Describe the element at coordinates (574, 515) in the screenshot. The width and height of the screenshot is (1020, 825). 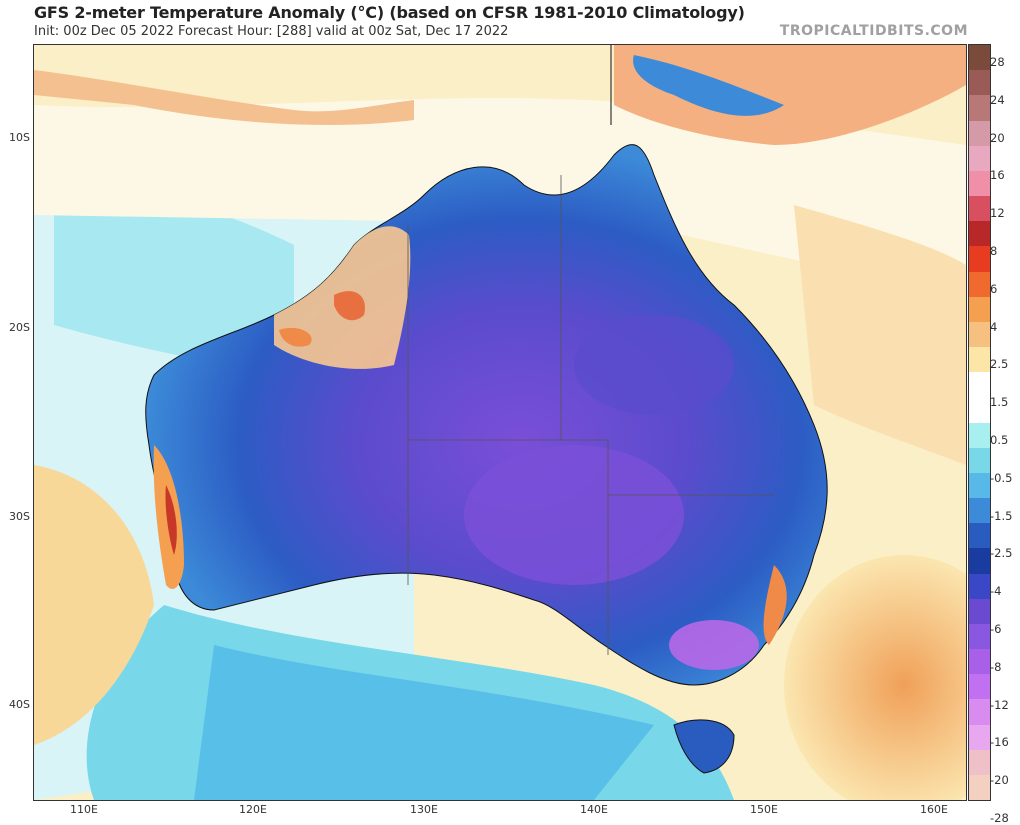
I see `interior-cold-core` at that location.